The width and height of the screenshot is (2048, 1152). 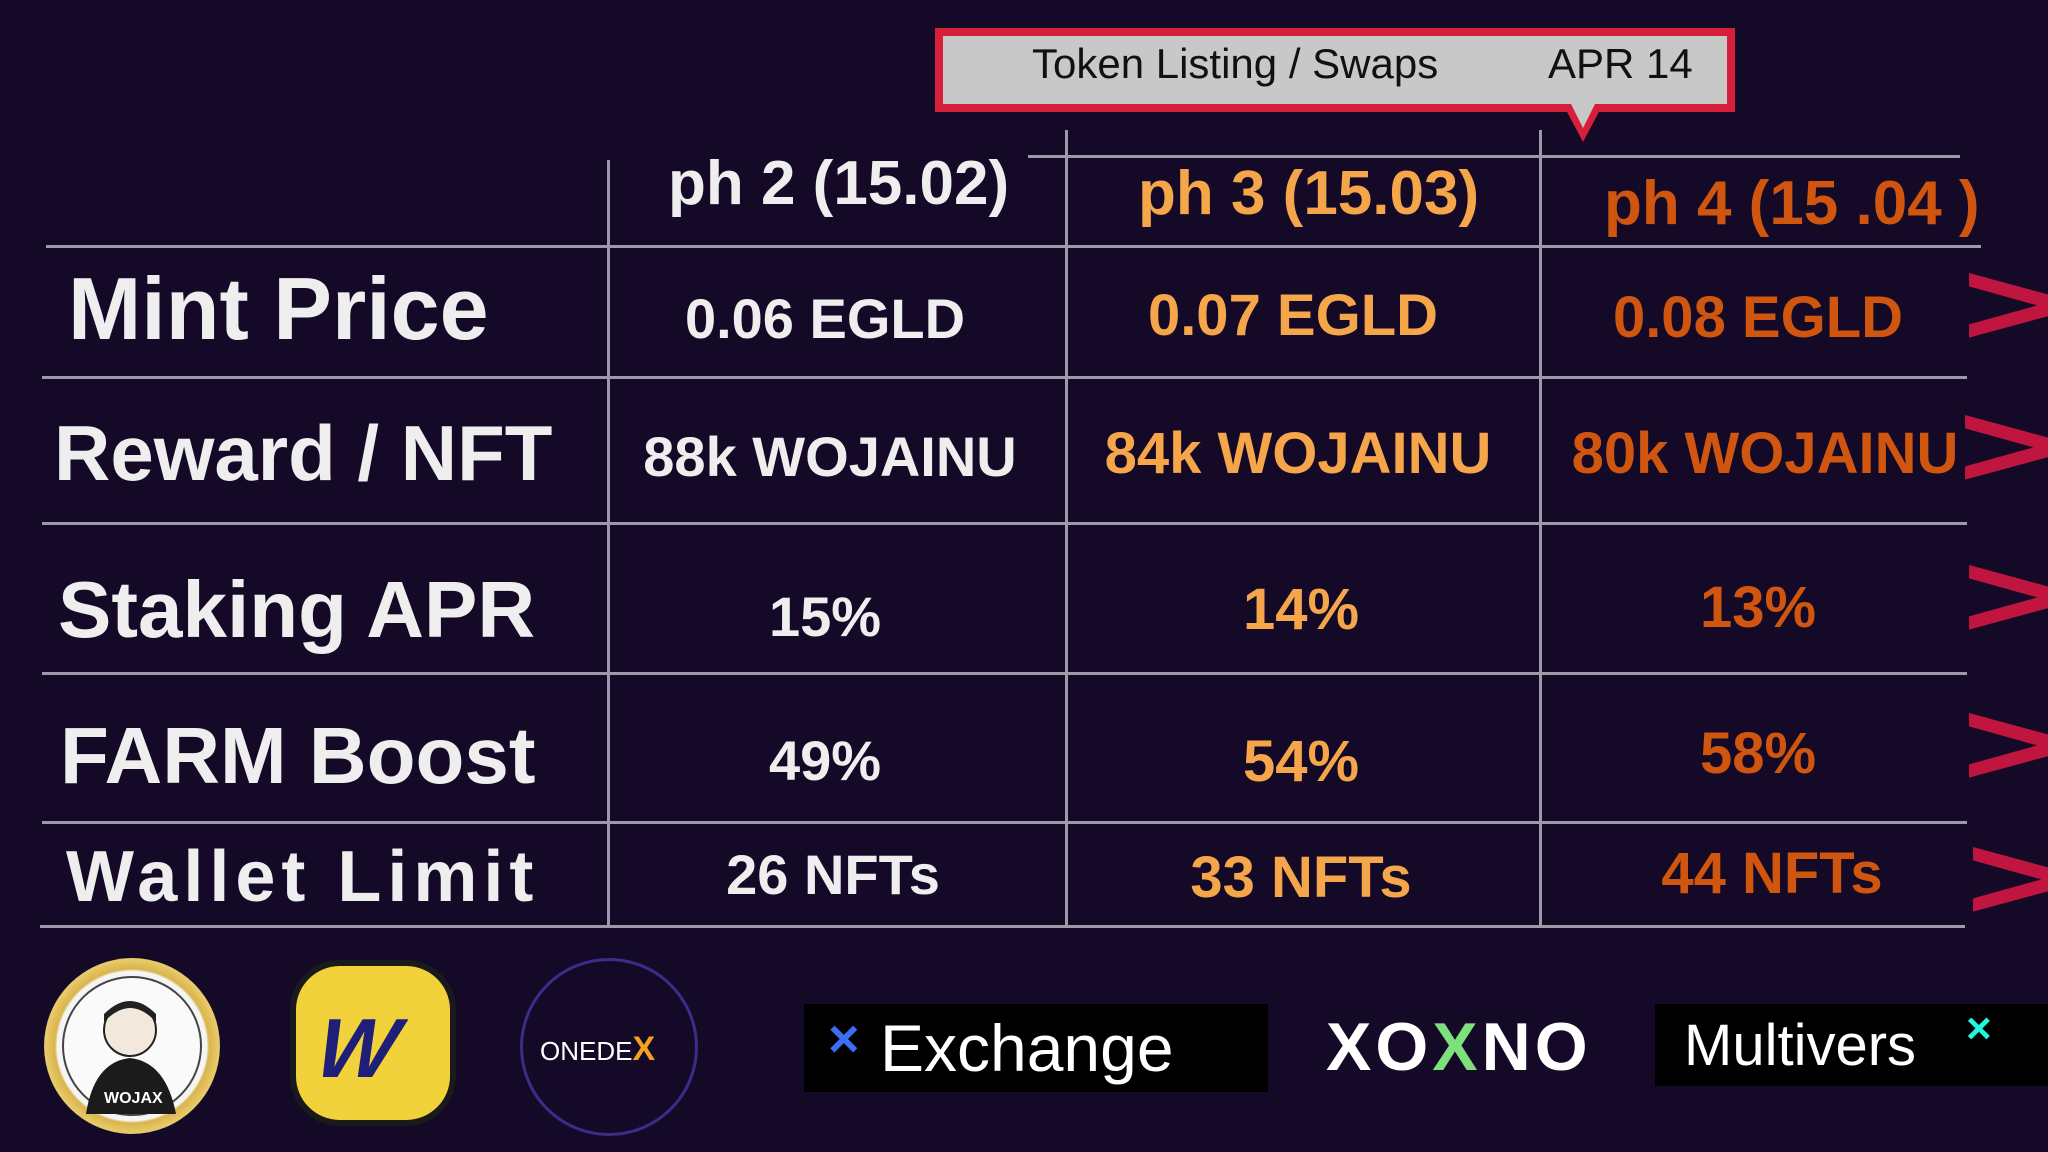 I want to click on multiversx-text: Multivers, so click(x=1800, y=1045).